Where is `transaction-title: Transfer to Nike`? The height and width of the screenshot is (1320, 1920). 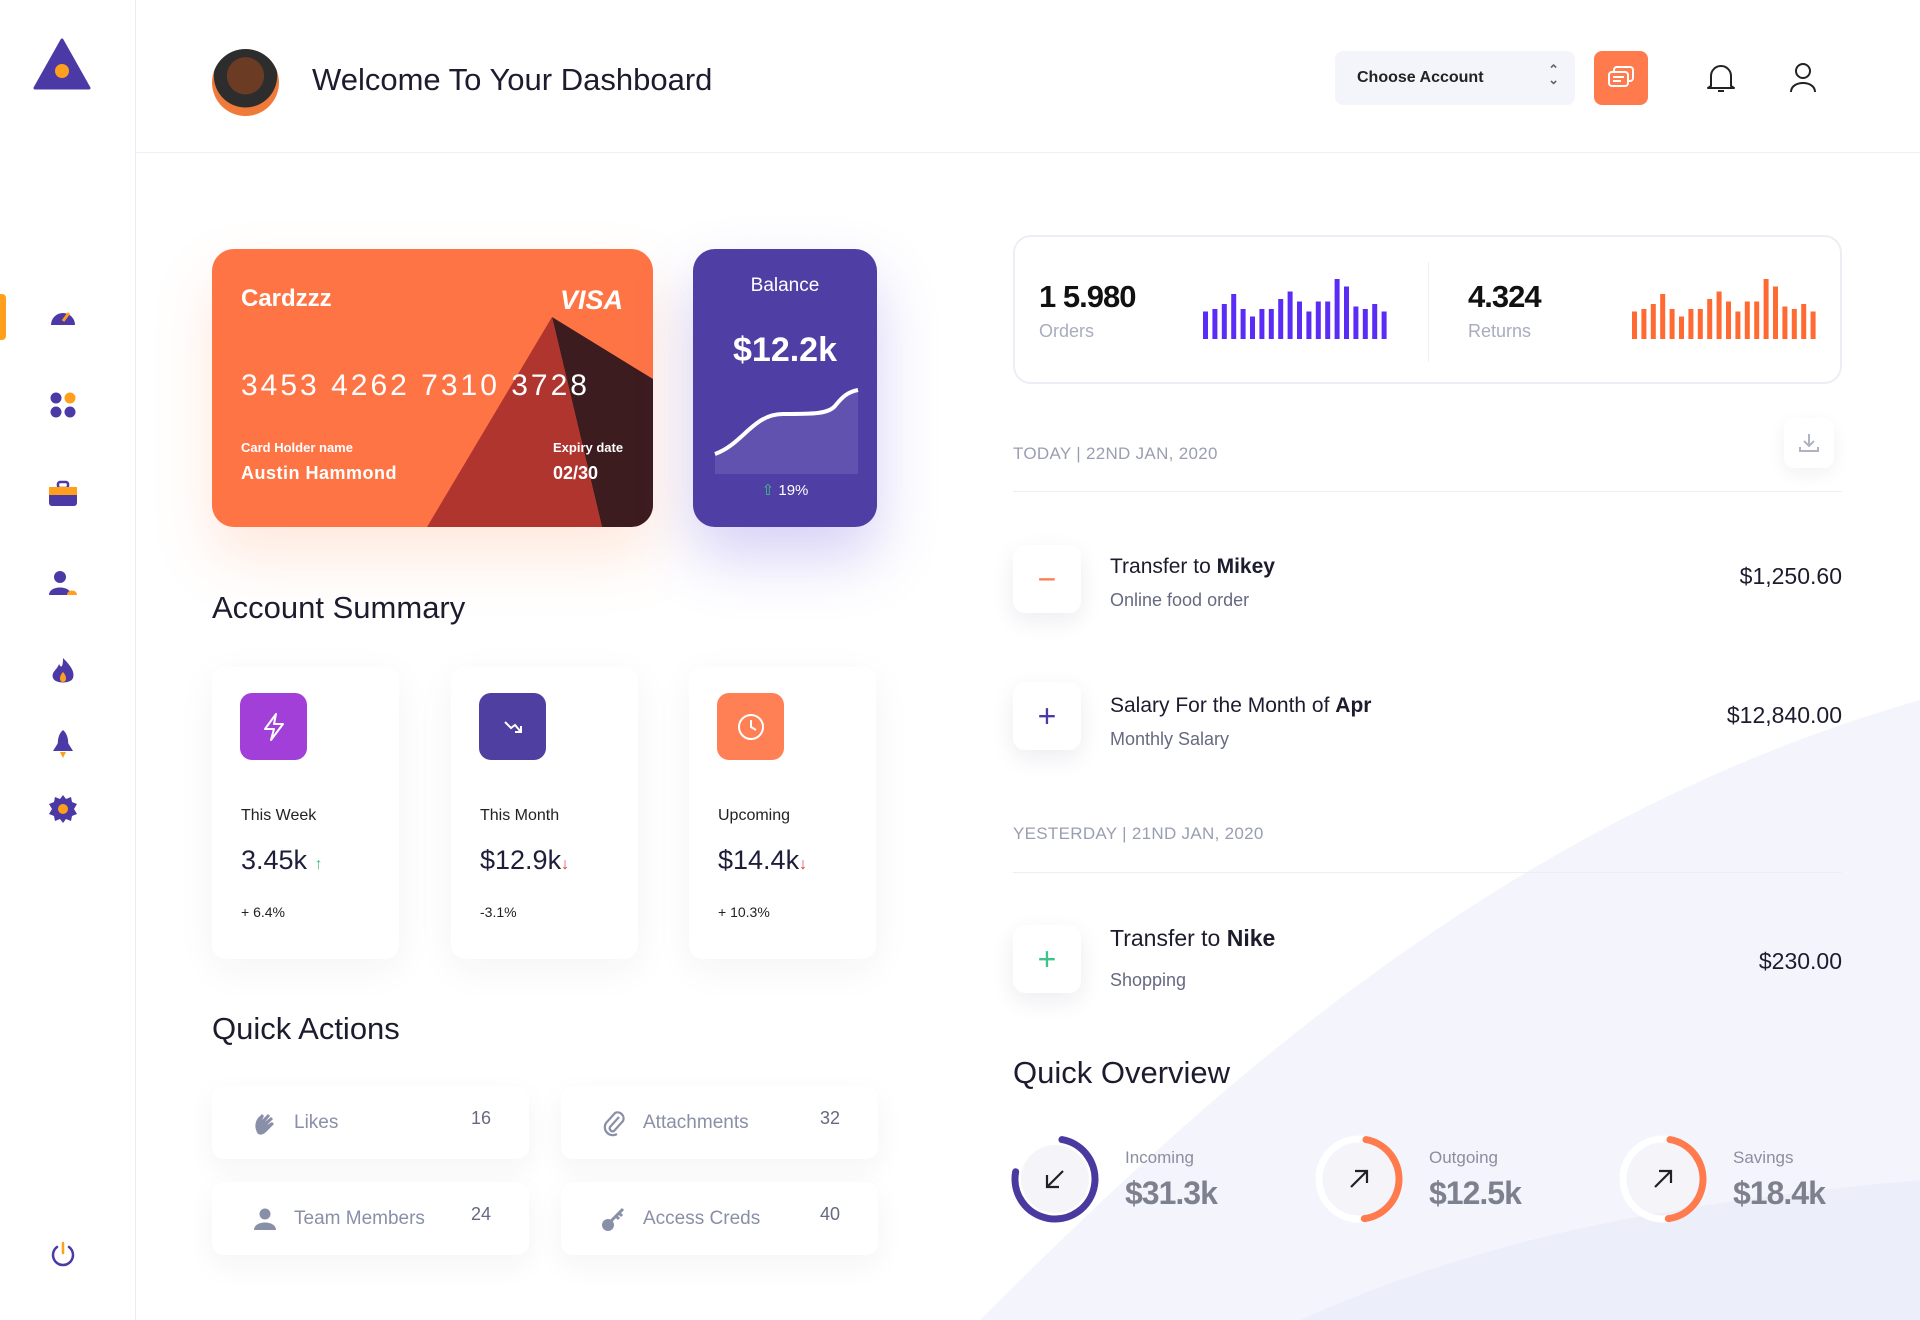 transaction-title: Transfer to Nike is located at coordinates (1192, 938).